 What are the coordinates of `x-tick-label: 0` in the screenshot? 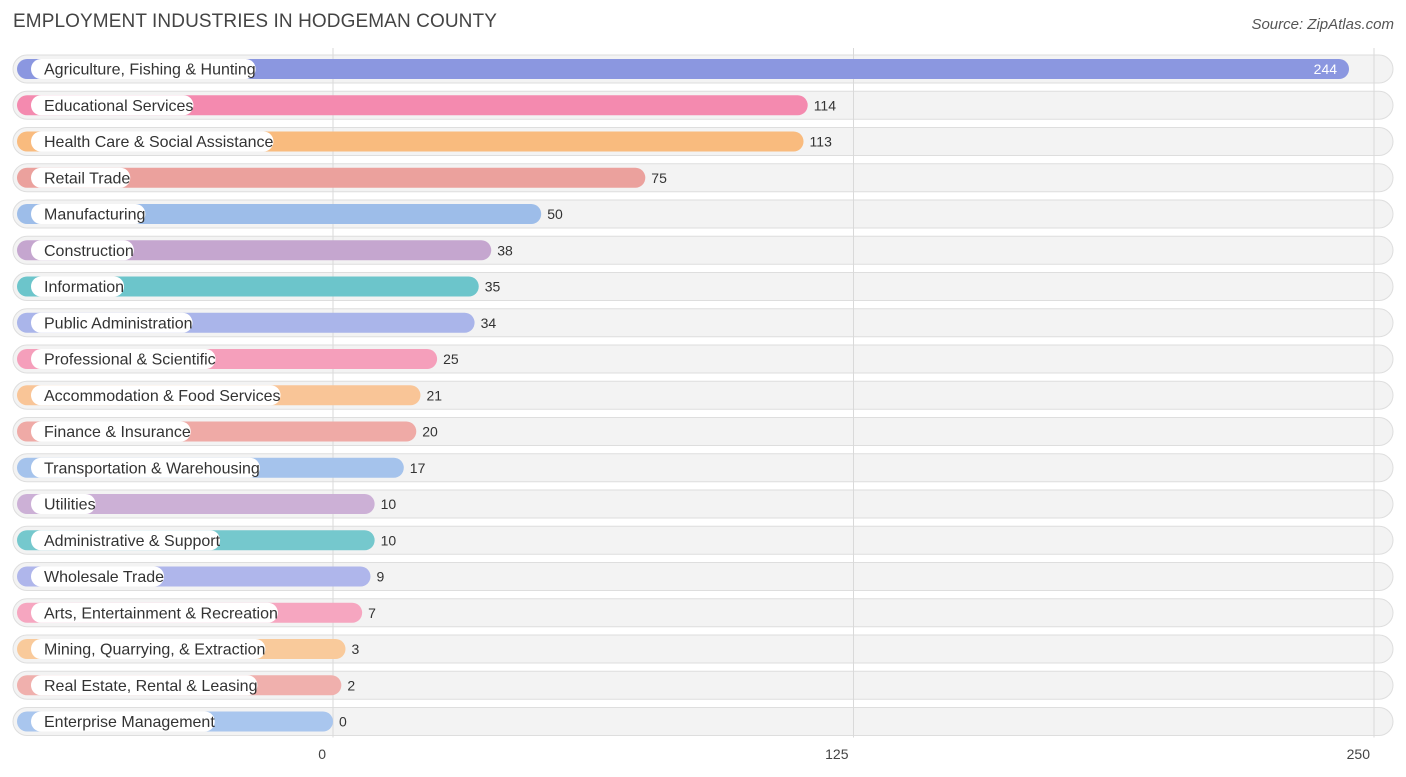 It's located at (322, 754).